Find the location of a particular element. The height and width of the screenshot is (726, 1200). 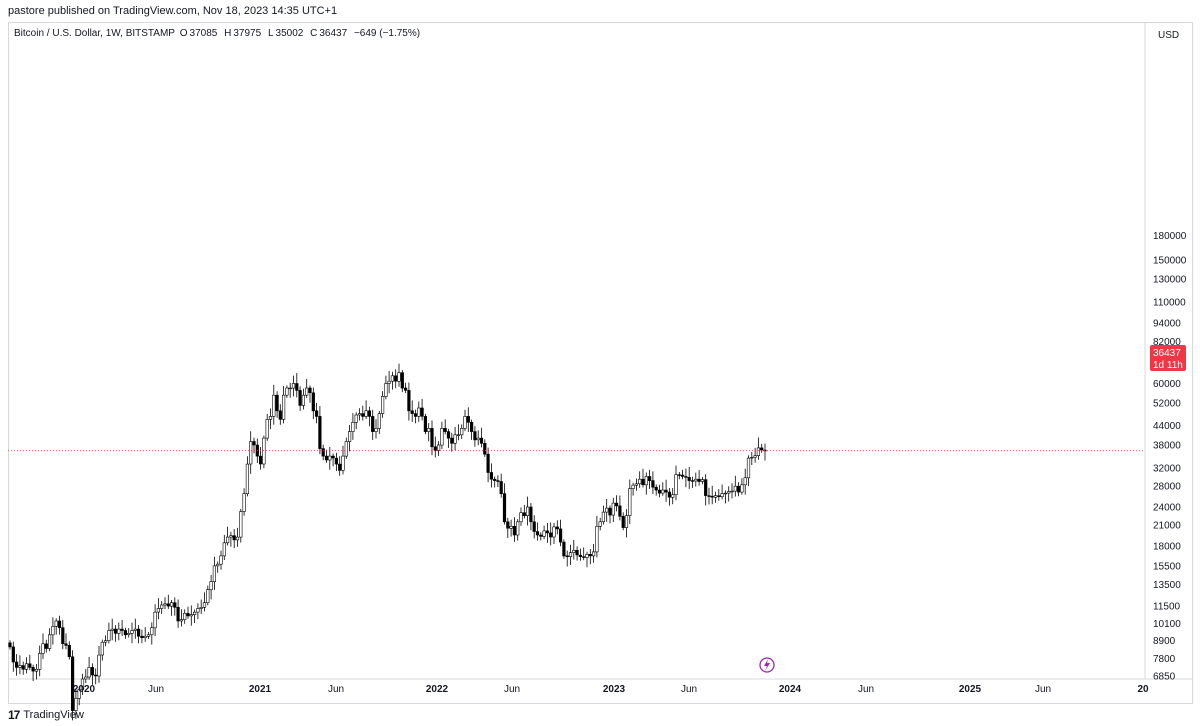

high-value: 37975 is located at coordinates (247, 33).